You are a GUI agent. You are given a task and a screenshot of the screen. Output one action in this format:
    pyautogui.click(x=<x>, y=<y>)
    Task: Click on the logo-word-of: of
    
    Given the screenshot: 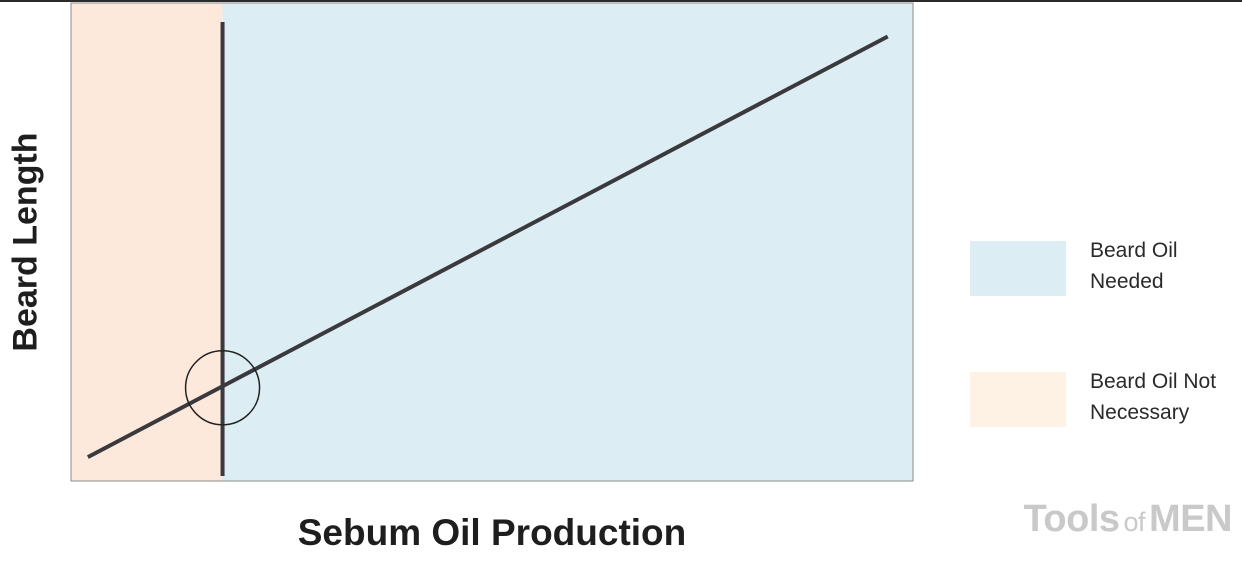 What is the action you would take?
    pyautogui.click(x=1134, y=522)
    